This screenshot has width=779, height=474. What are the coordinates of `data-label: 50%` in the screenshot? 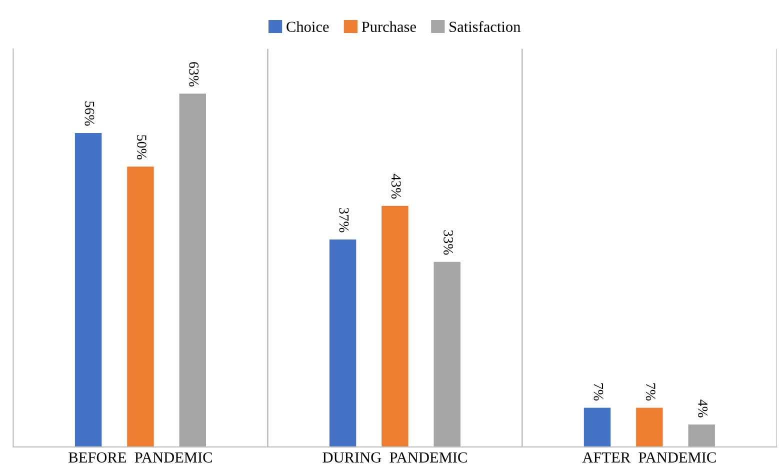 It's located at (141, 147).